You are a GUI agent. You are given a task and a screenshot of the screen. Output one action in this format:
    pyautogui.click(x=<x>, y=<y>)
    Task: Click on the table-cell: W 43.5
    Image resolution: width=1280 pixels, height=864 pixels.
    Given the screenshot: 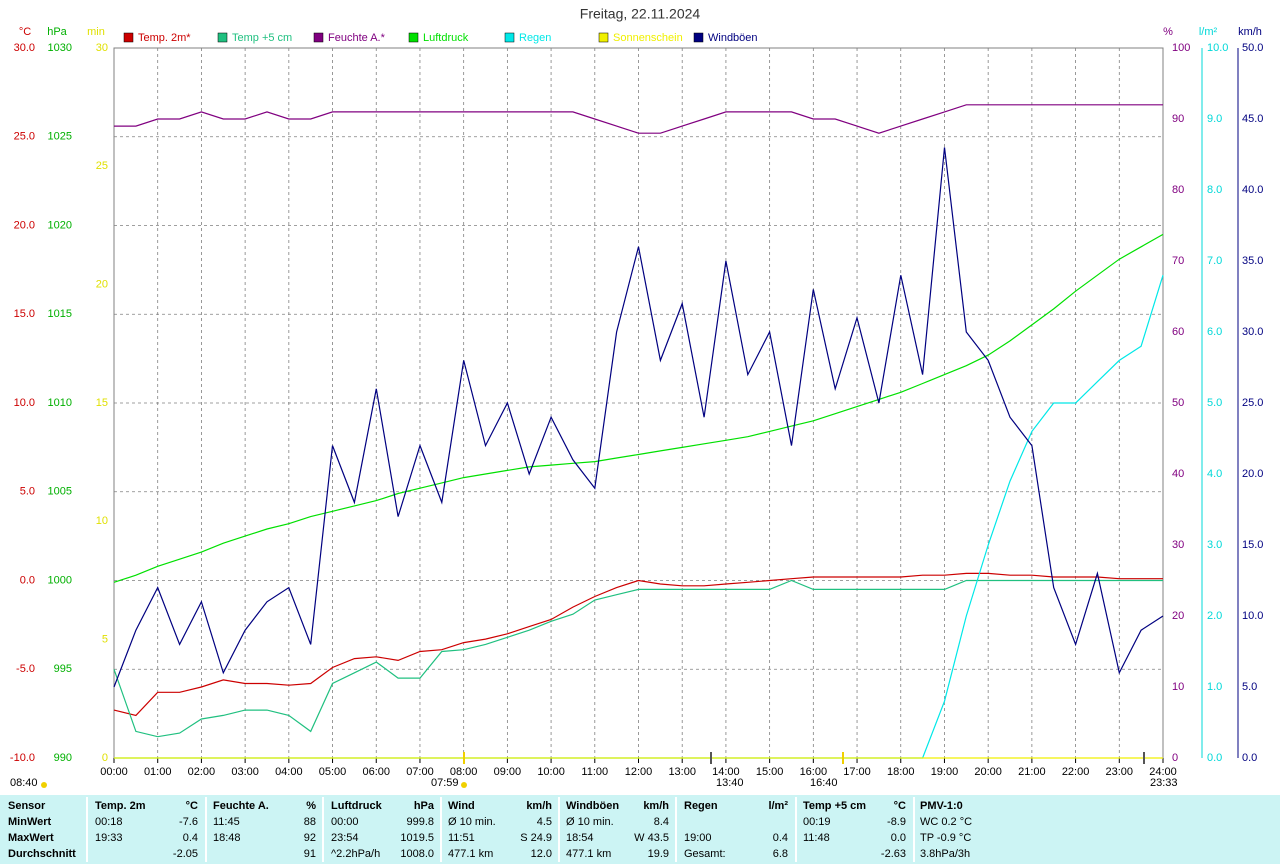 What is the action you would take?
    pyautogui.click(x=651, y=838)
    